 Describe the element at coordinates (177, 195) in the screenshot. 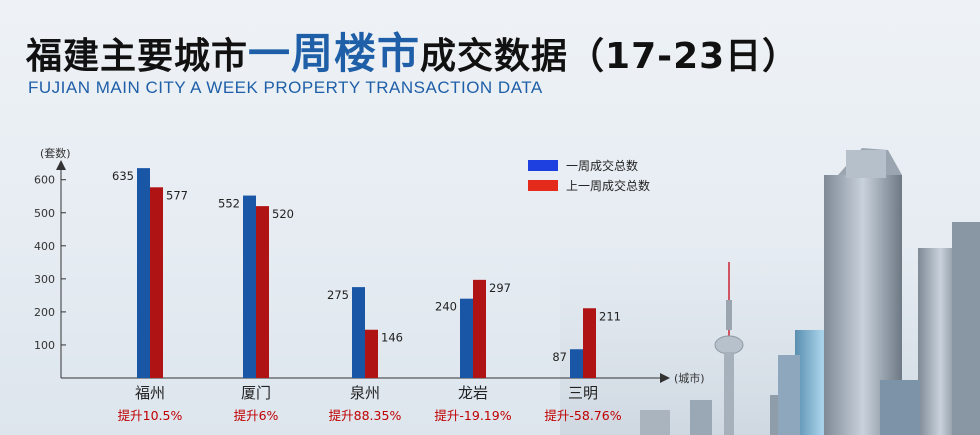

I see `bar-value-label-previous-week: 577` at that location.